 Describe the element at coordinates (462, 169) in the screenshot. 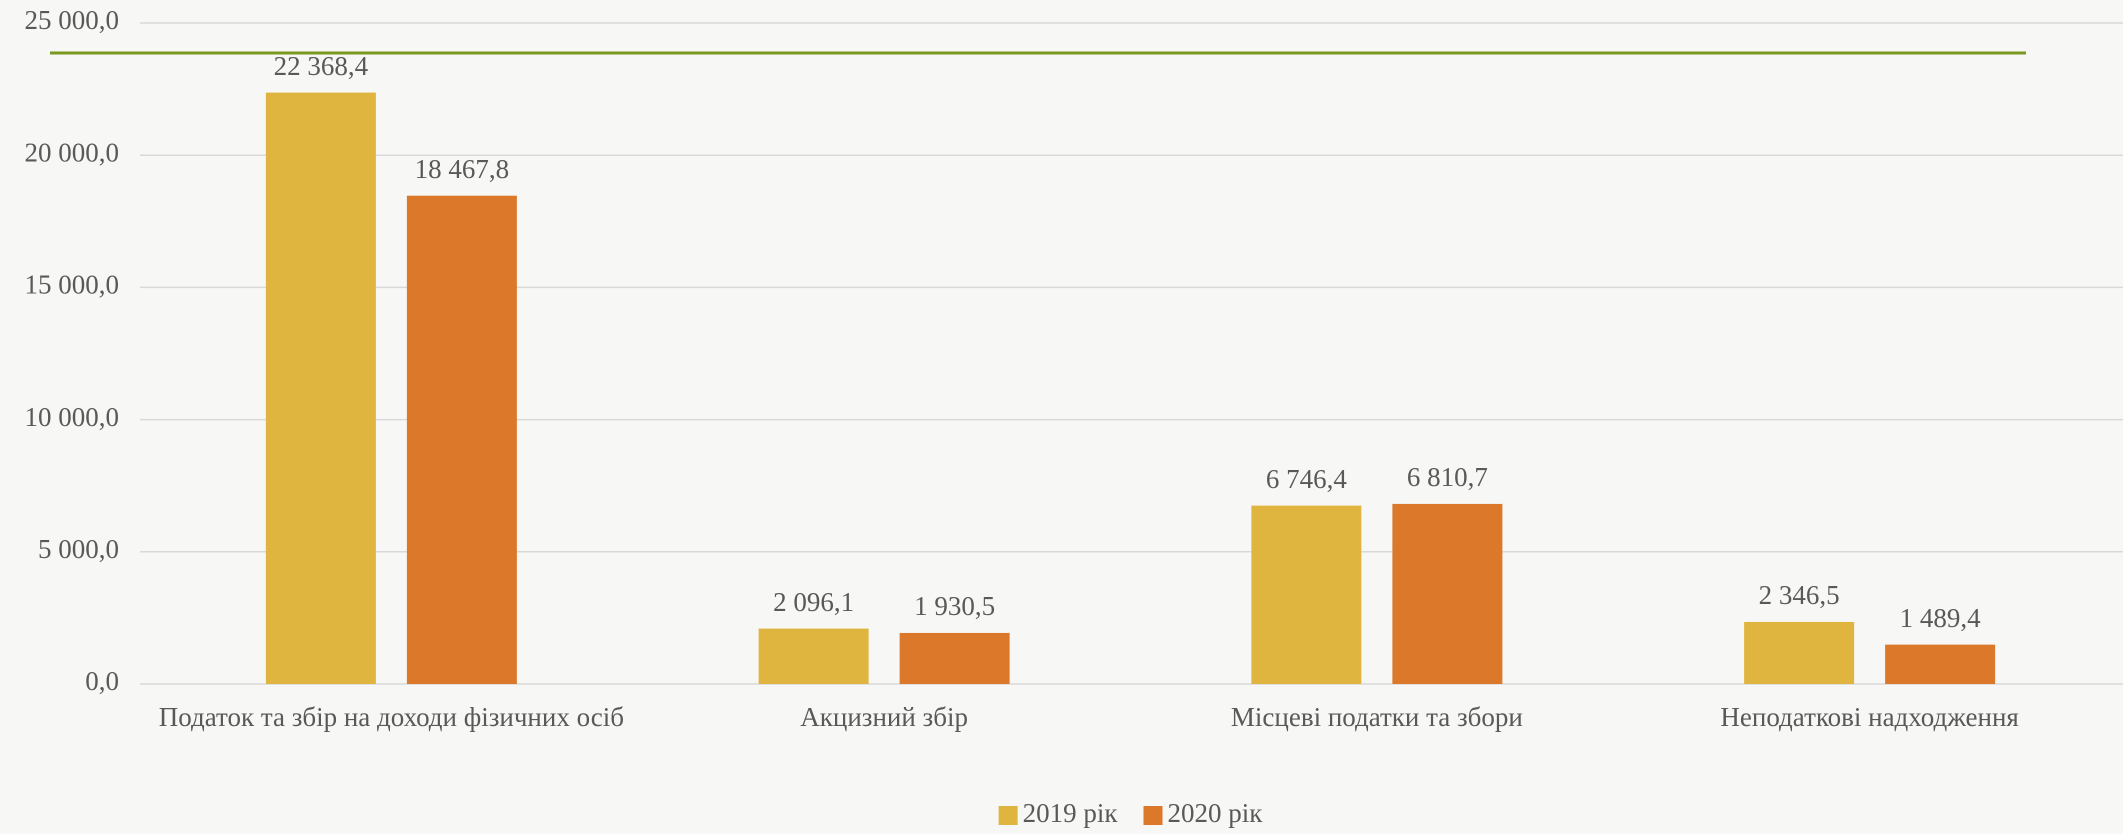

I see `value-label: 18 467,8` at that location.